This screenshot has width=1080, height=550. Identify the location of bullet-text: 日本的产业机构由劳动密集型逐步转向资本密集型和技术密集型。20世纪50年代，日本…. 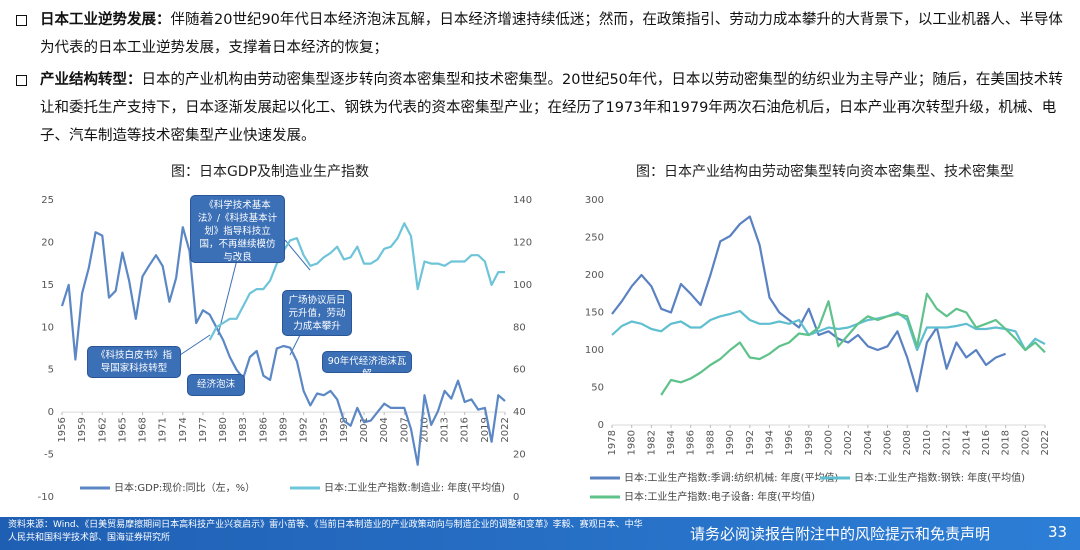
(551, 108).